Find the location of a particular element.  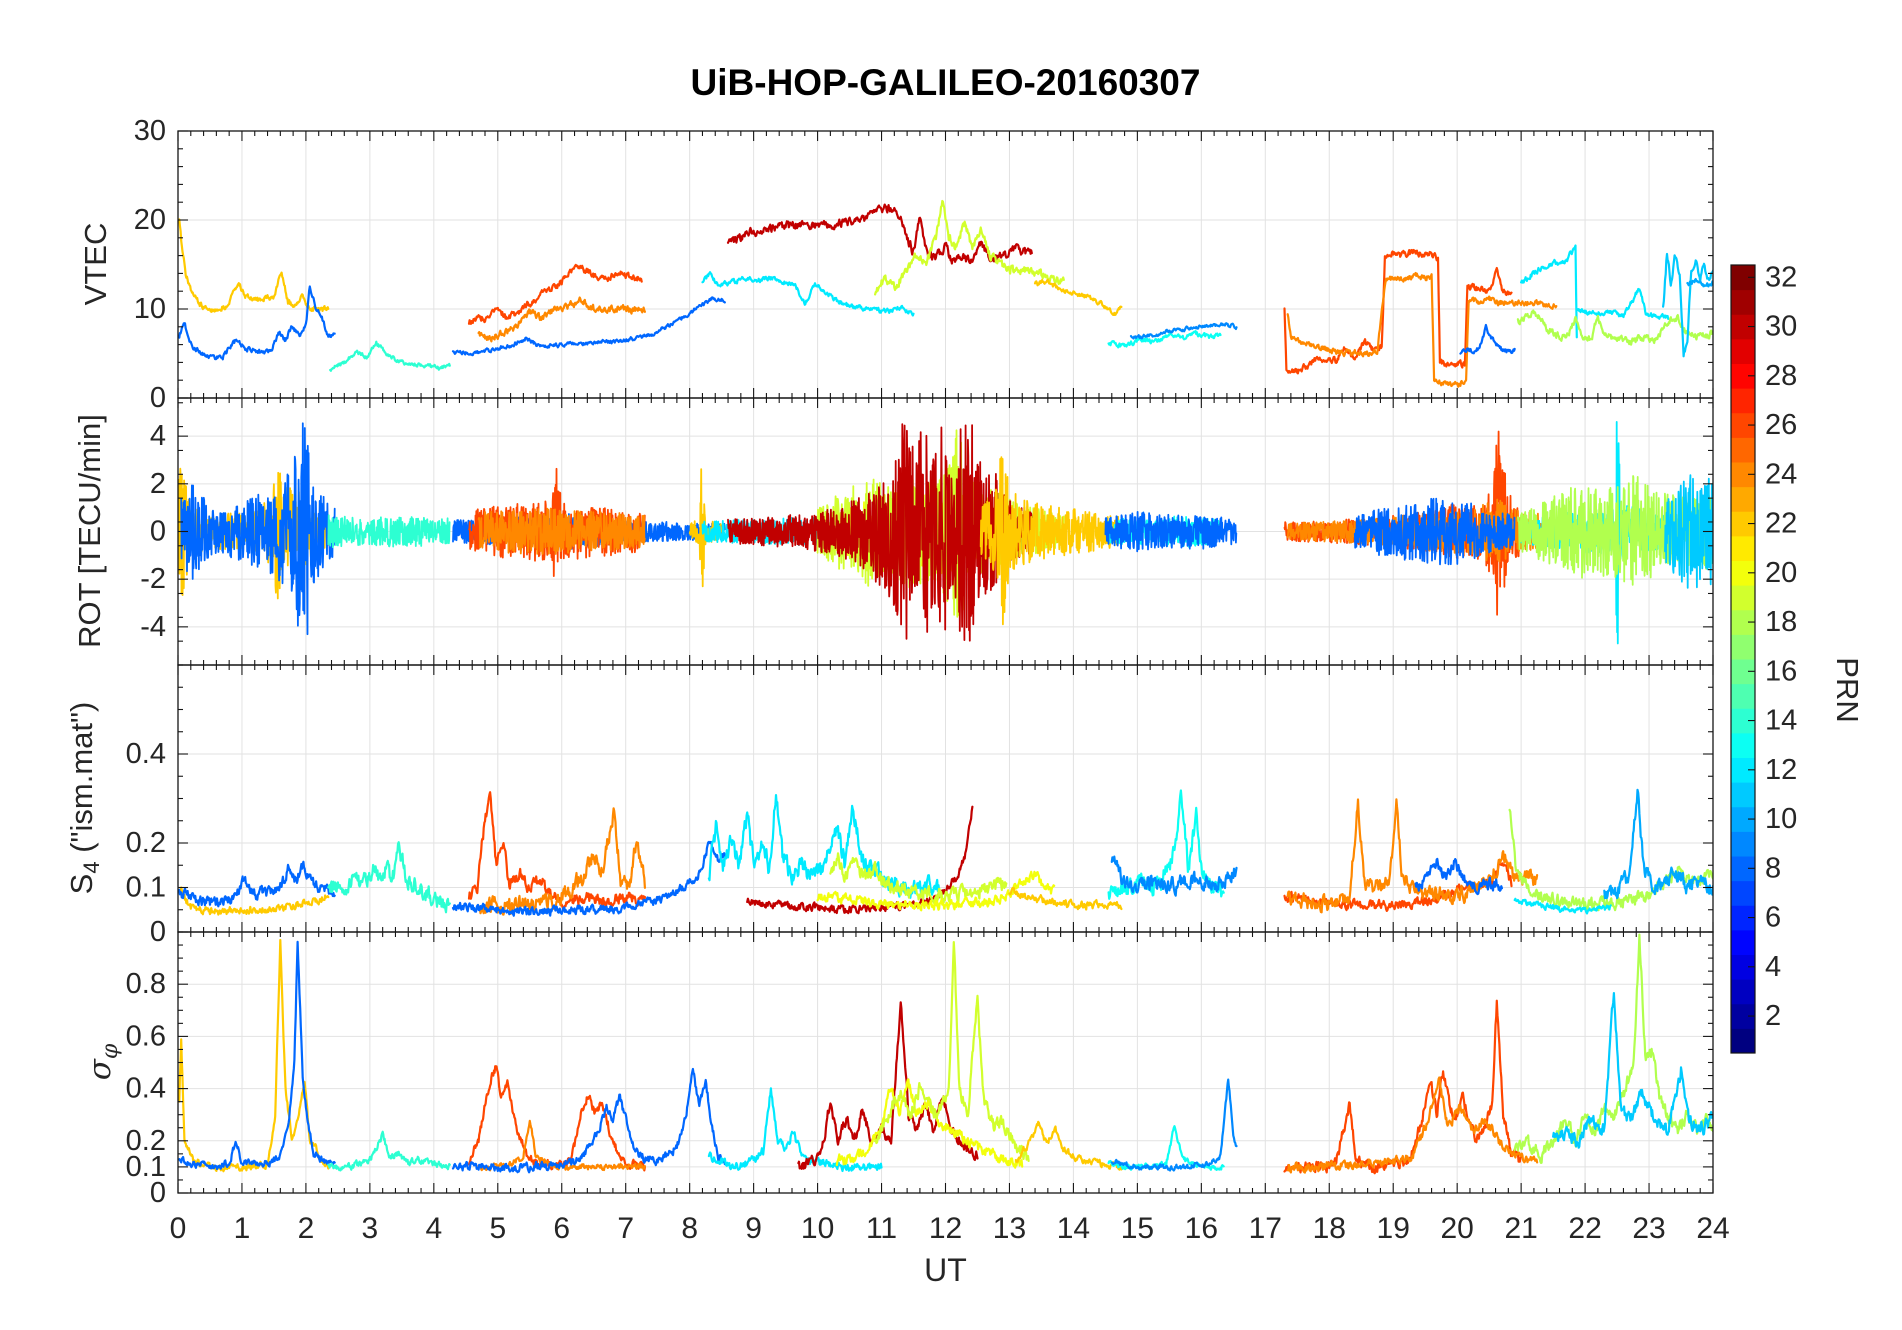

y-tick-label: 0.4 is located at coordinates (146, 754).